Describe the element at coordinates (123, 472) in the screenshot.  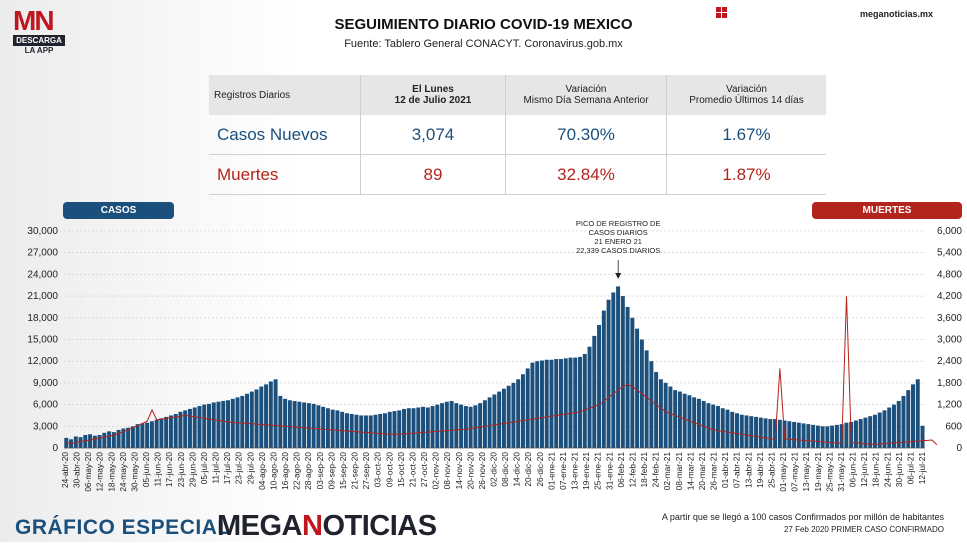
I see `x-tick-label: 24-may-20` at that location.